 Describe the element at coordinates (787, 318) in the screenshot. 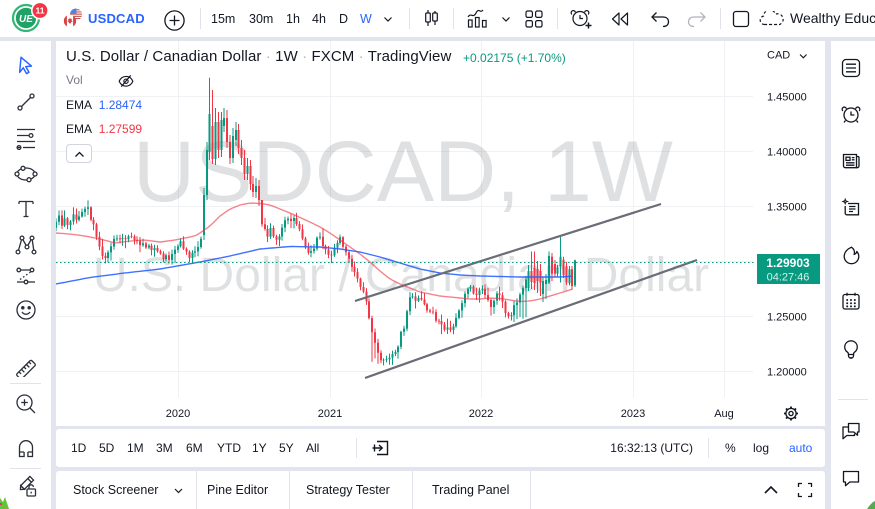

I see `svg-text: 1.25000` at that location.